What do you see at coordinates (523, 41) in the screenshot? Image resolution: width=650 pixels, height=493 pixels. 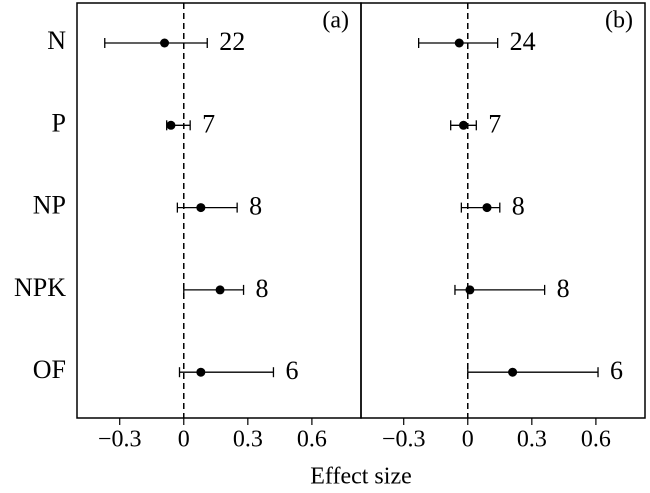 I see `sample-size: 24` at bounding box center [523, 41].